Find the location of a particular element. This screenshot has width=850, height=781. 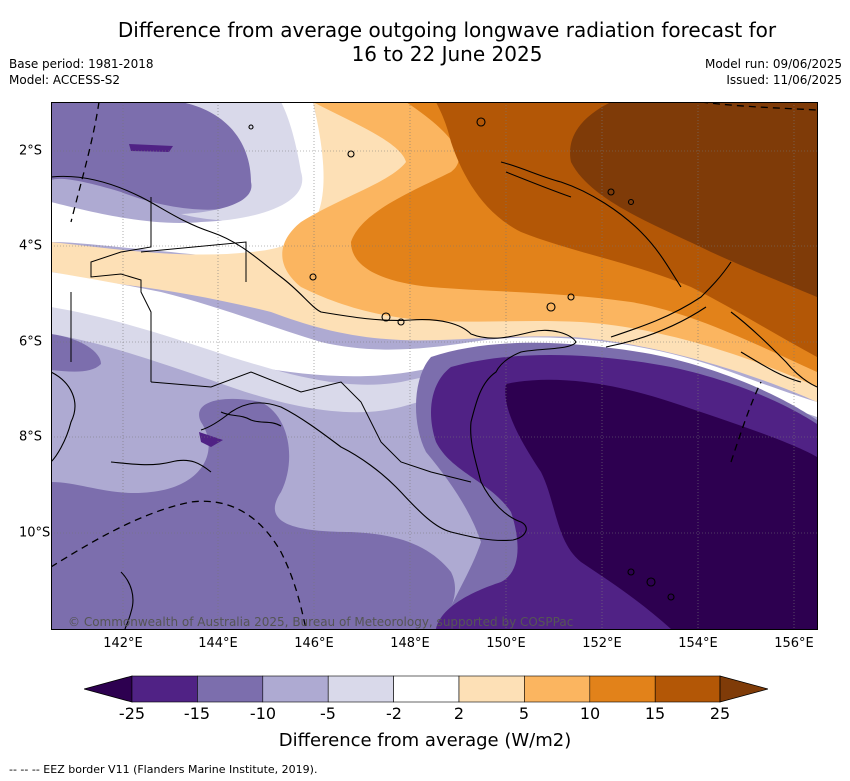

meta-right: Model run: 09/06/2025 Issued: 11/06/2025 is located at coordinates (773, 72).